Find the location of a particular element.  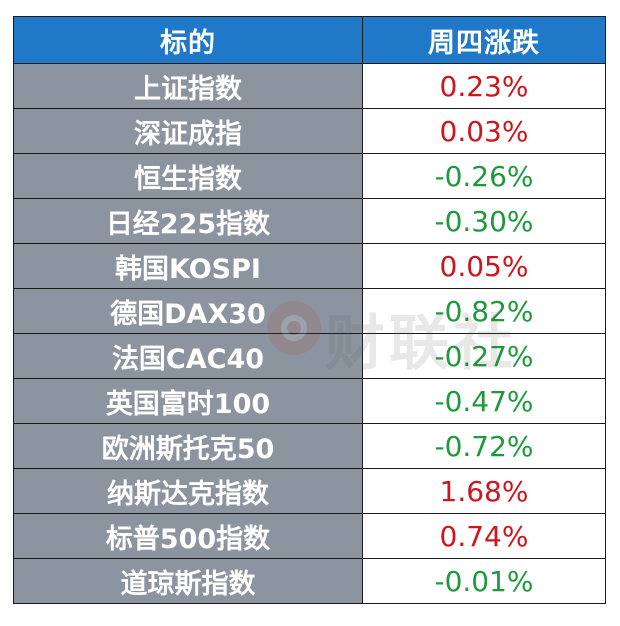

table-row: 恒生指数 -0.26% is located at coordinates (309, 176).